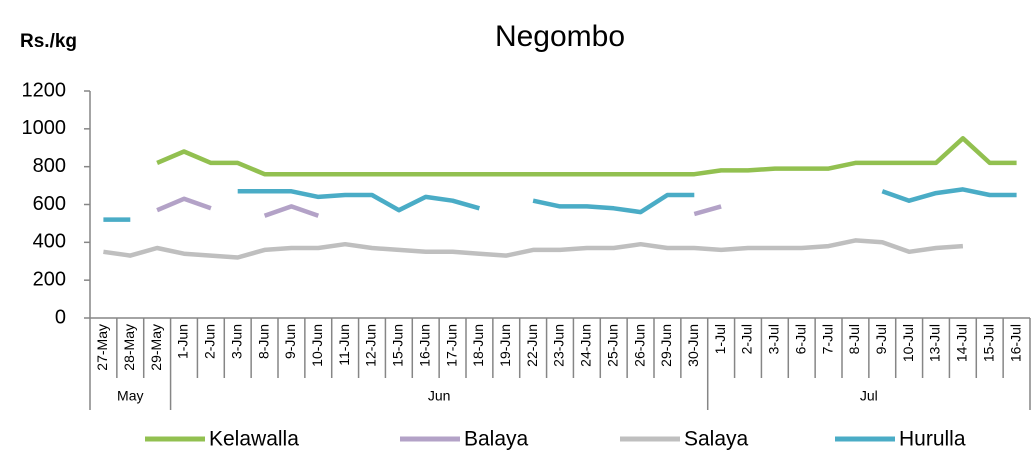 Image resolution: width=1034 pixels, height=455 pixels. Describe the element at coordinates (1015, 343) in the screenshot. I see `x-tick-label: 16-Jul` at that location.